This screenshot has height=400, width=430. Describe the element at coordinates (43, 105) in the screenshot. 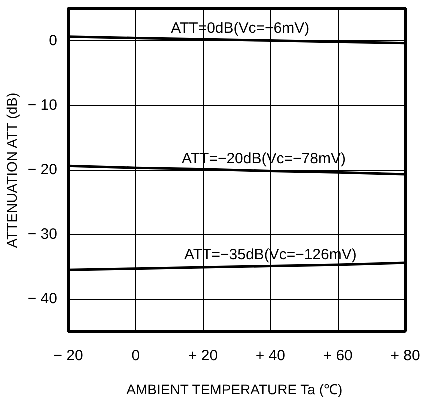

I see `y-tick-label: − 10` at that location.